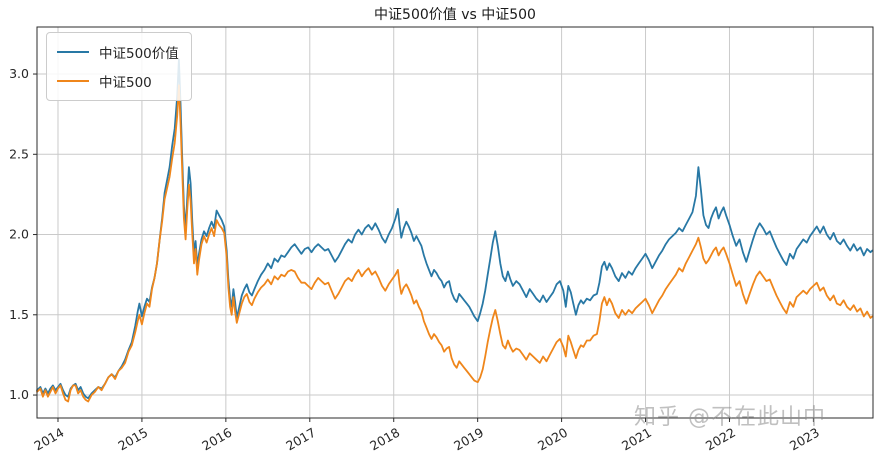  Describe the element at coordinates (48, 439) in the screenshot. I see `x-tick-label: 2014` at that location.